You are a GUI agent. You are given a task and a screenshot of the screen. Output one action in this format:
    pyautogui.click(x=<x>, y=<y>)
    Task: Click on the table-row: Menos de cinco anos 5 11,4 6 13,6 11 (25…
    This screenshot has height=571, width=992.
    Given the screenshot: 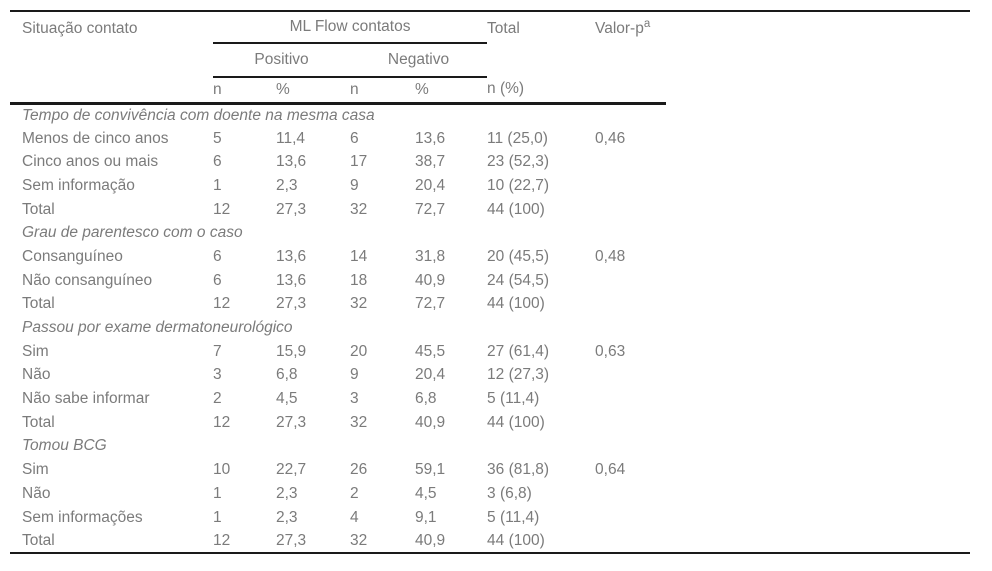 What is the action you would take?
    pyautogui.click(x=490, y=139)
    